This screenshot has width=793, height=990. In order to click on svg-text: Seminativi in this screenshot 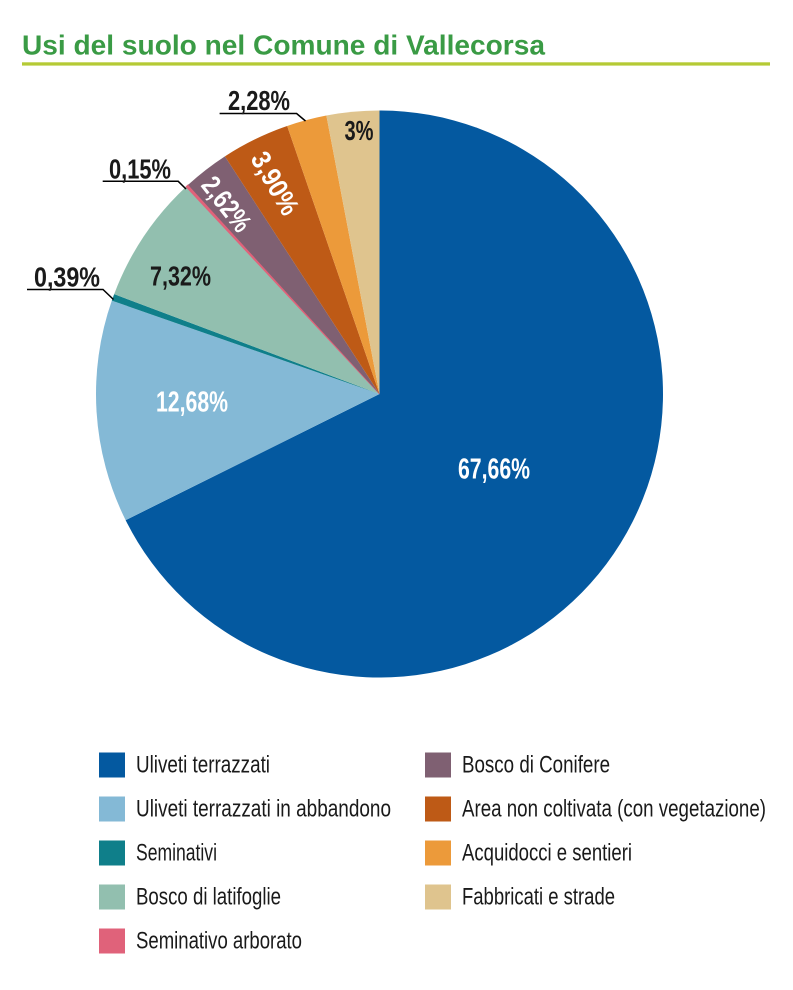, I will do `click(176, 853)`.